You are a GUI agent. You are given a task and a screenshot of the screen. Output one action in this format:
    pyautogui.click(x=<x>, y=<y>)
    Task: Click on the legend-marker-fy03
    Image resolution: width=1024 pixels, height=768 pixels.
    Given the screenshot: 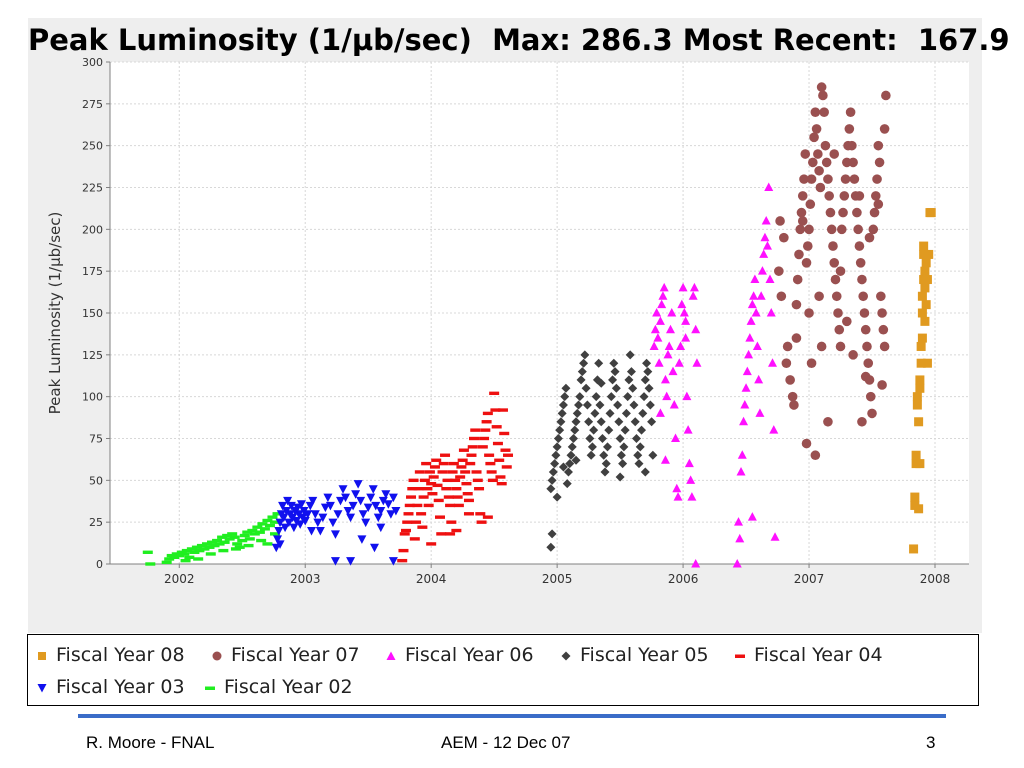 What is the action you would take?
    pyautogui.click(x=42, y=687)
    